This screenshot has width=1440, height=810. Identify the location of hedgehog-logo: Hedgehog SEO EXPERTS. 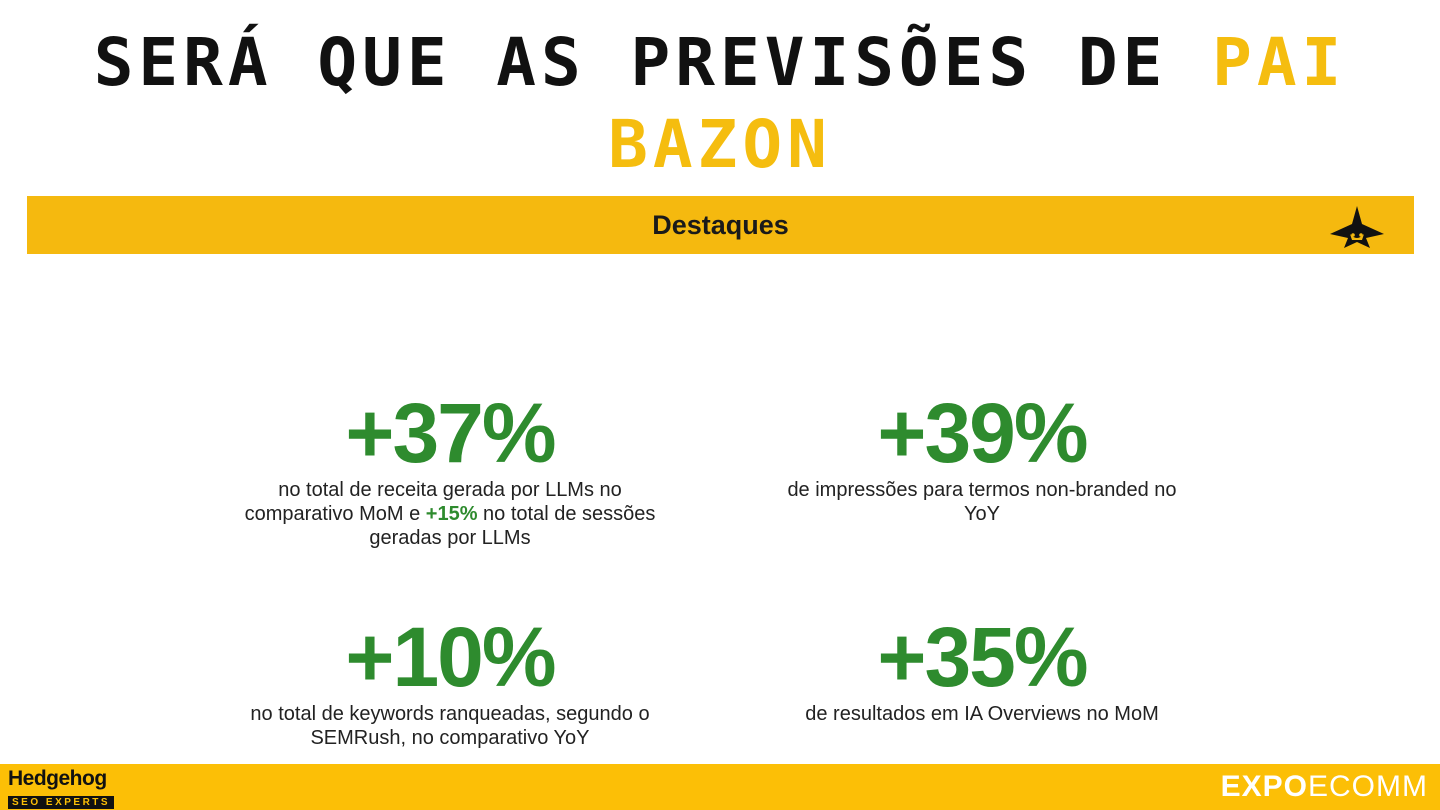
(67, 788).